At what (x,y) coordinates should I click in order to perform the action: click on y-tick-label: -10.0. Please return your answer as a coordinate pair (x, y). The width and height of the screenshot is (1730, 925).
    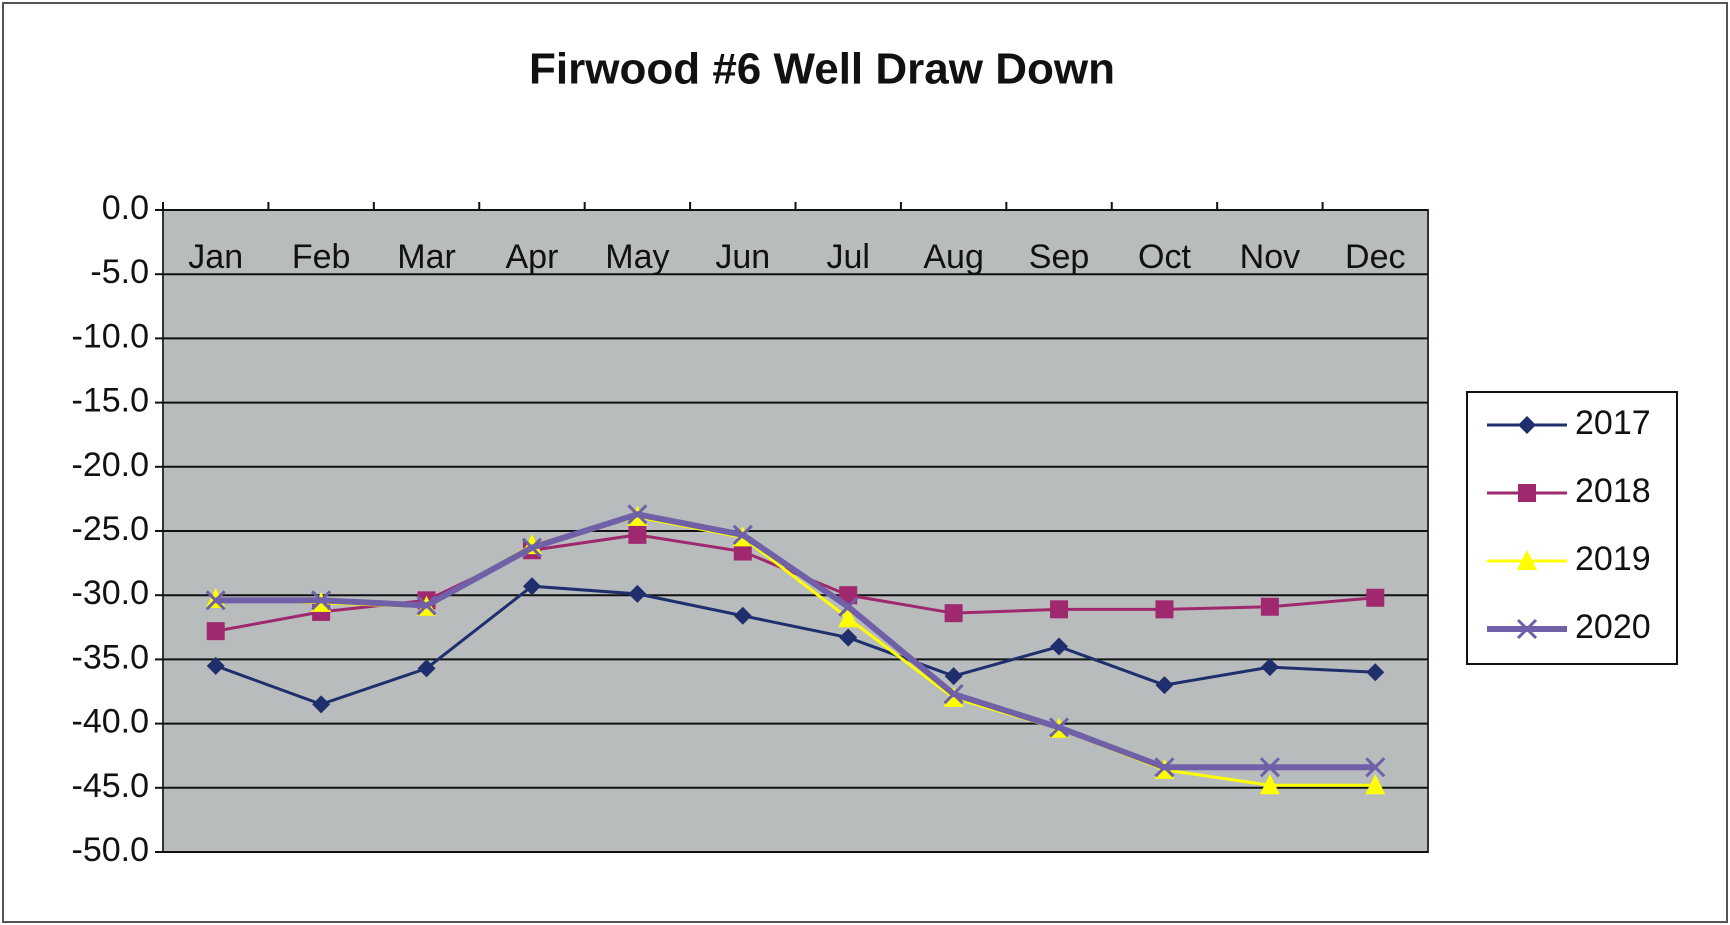
    Looking at the image, I should click on (111, 336).